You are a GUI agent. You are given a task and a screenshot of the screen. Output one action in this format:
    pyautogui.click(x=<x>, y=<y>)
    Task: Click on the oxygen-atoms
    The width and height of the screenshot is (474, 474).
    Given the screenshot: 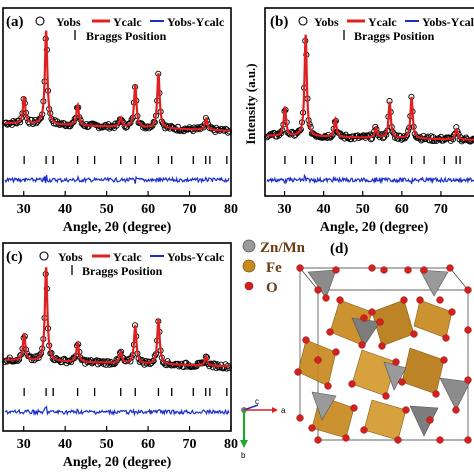 What is the action you would take?
    pyautogui.click(x=383, y=354)
    